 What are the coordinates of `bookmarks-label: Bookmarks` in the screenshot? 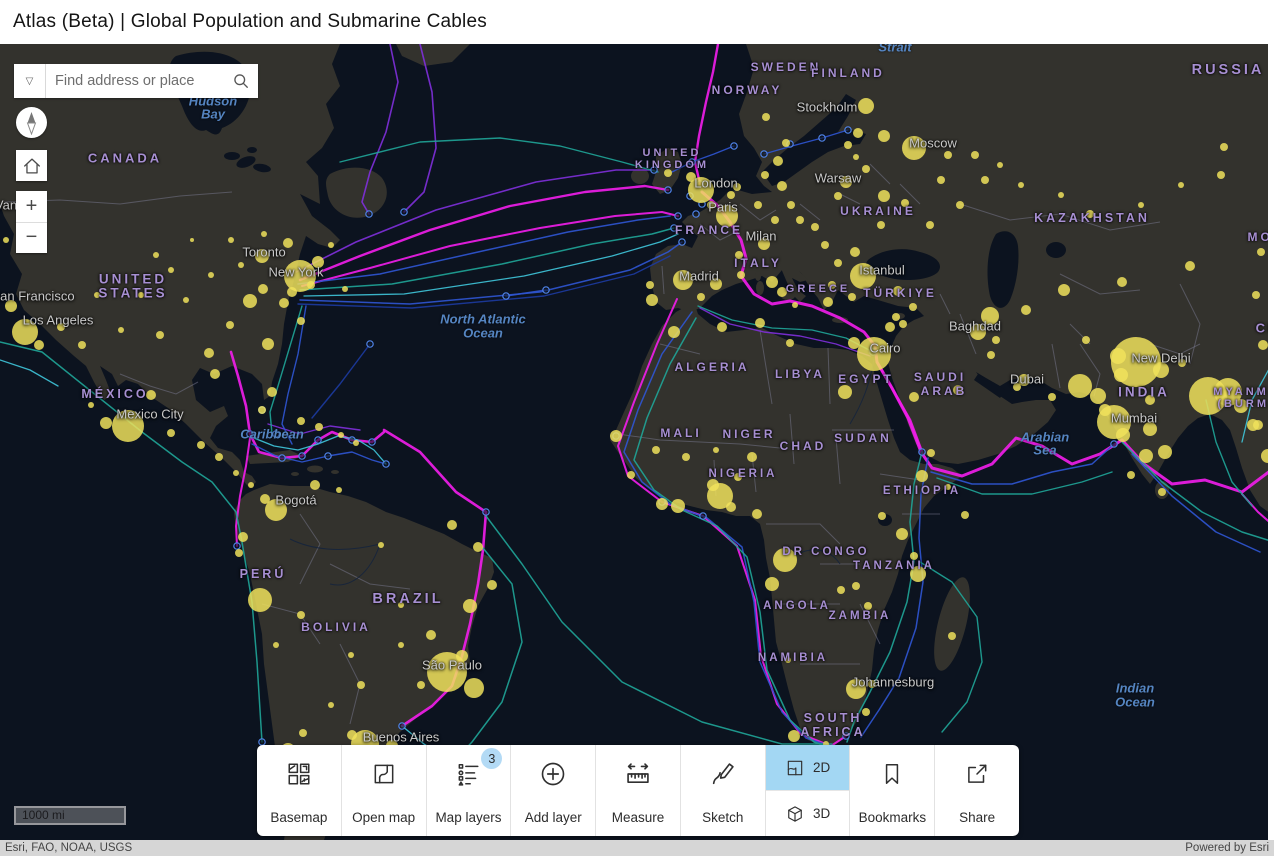 It's located at (892, 817).